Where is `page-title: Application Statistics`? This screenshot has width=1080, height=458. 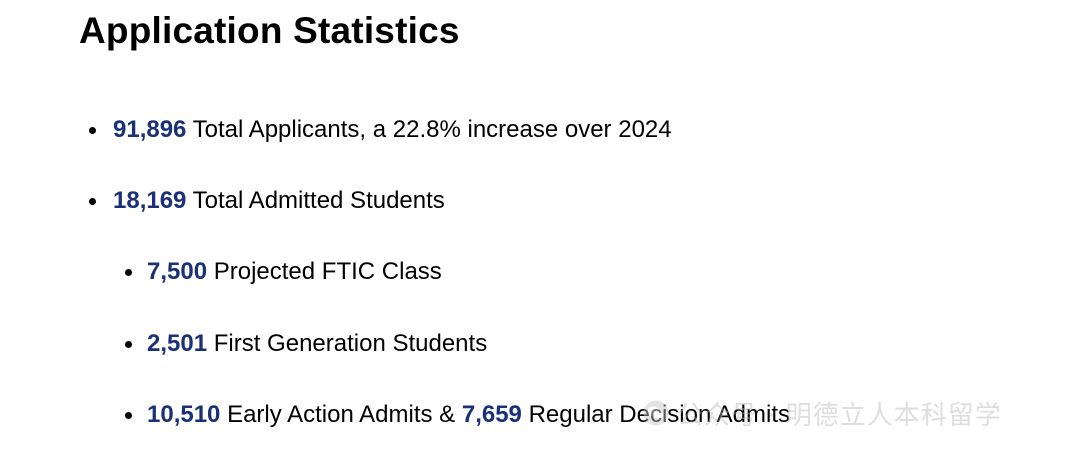 page-title: Application Statistics is located at coordinates (269, 30).